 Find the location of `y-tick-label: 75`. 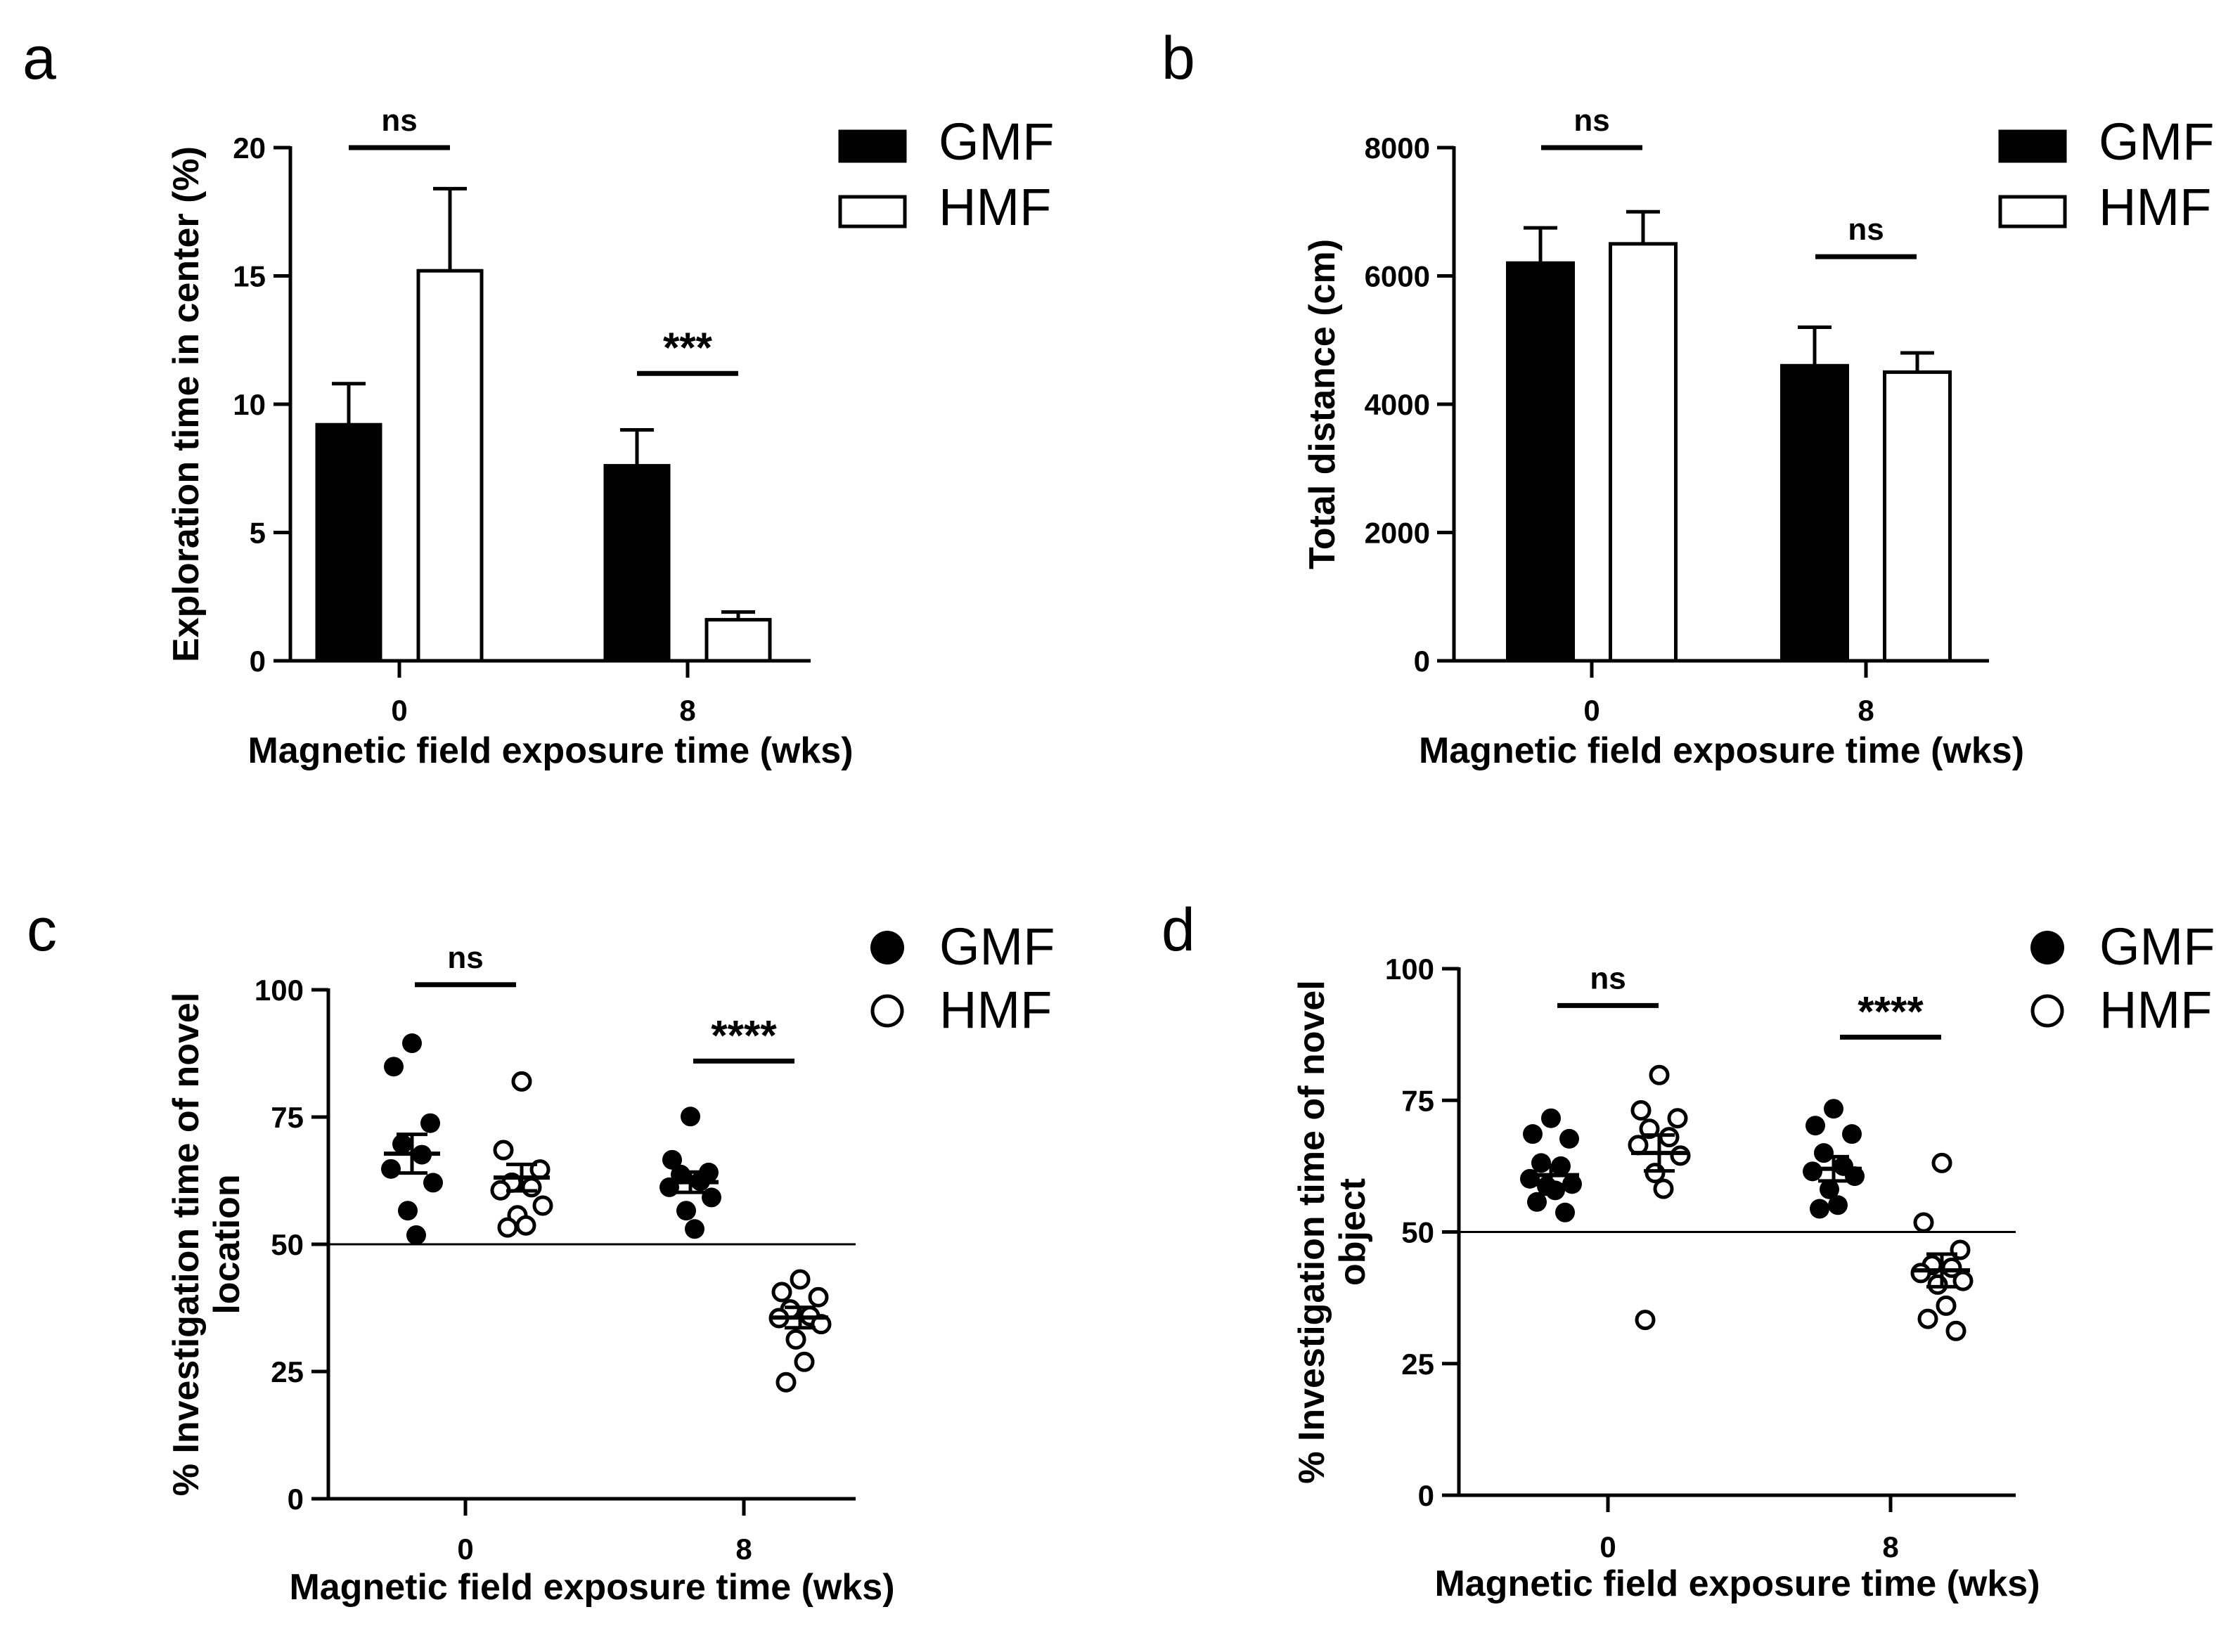

y-tick-label: 75 is located at coordinates (1417, 1100).